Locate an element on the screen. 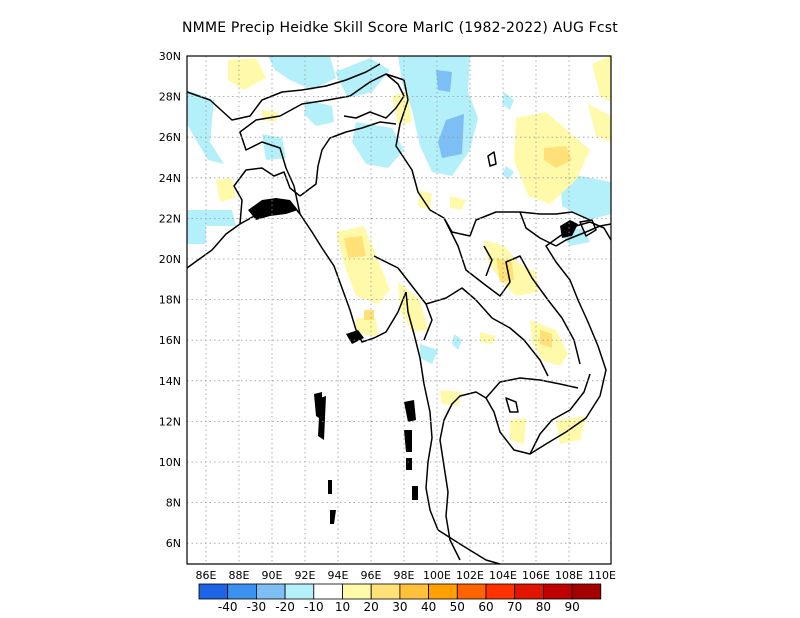 The width and height of the screenshot is (800, 618). lat-tick-label: 30N is located at coordinates (170, 56).